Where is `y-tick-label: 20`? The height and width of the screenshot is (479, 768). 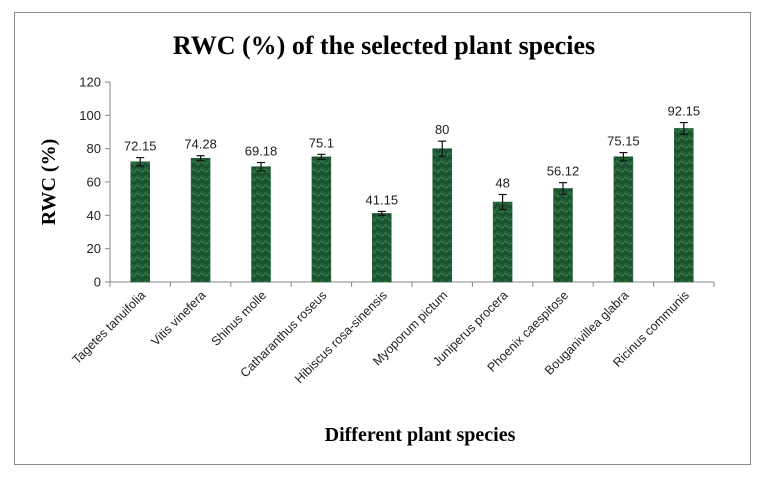
y-tick-label: 20 is located at coordinates (94, 248).